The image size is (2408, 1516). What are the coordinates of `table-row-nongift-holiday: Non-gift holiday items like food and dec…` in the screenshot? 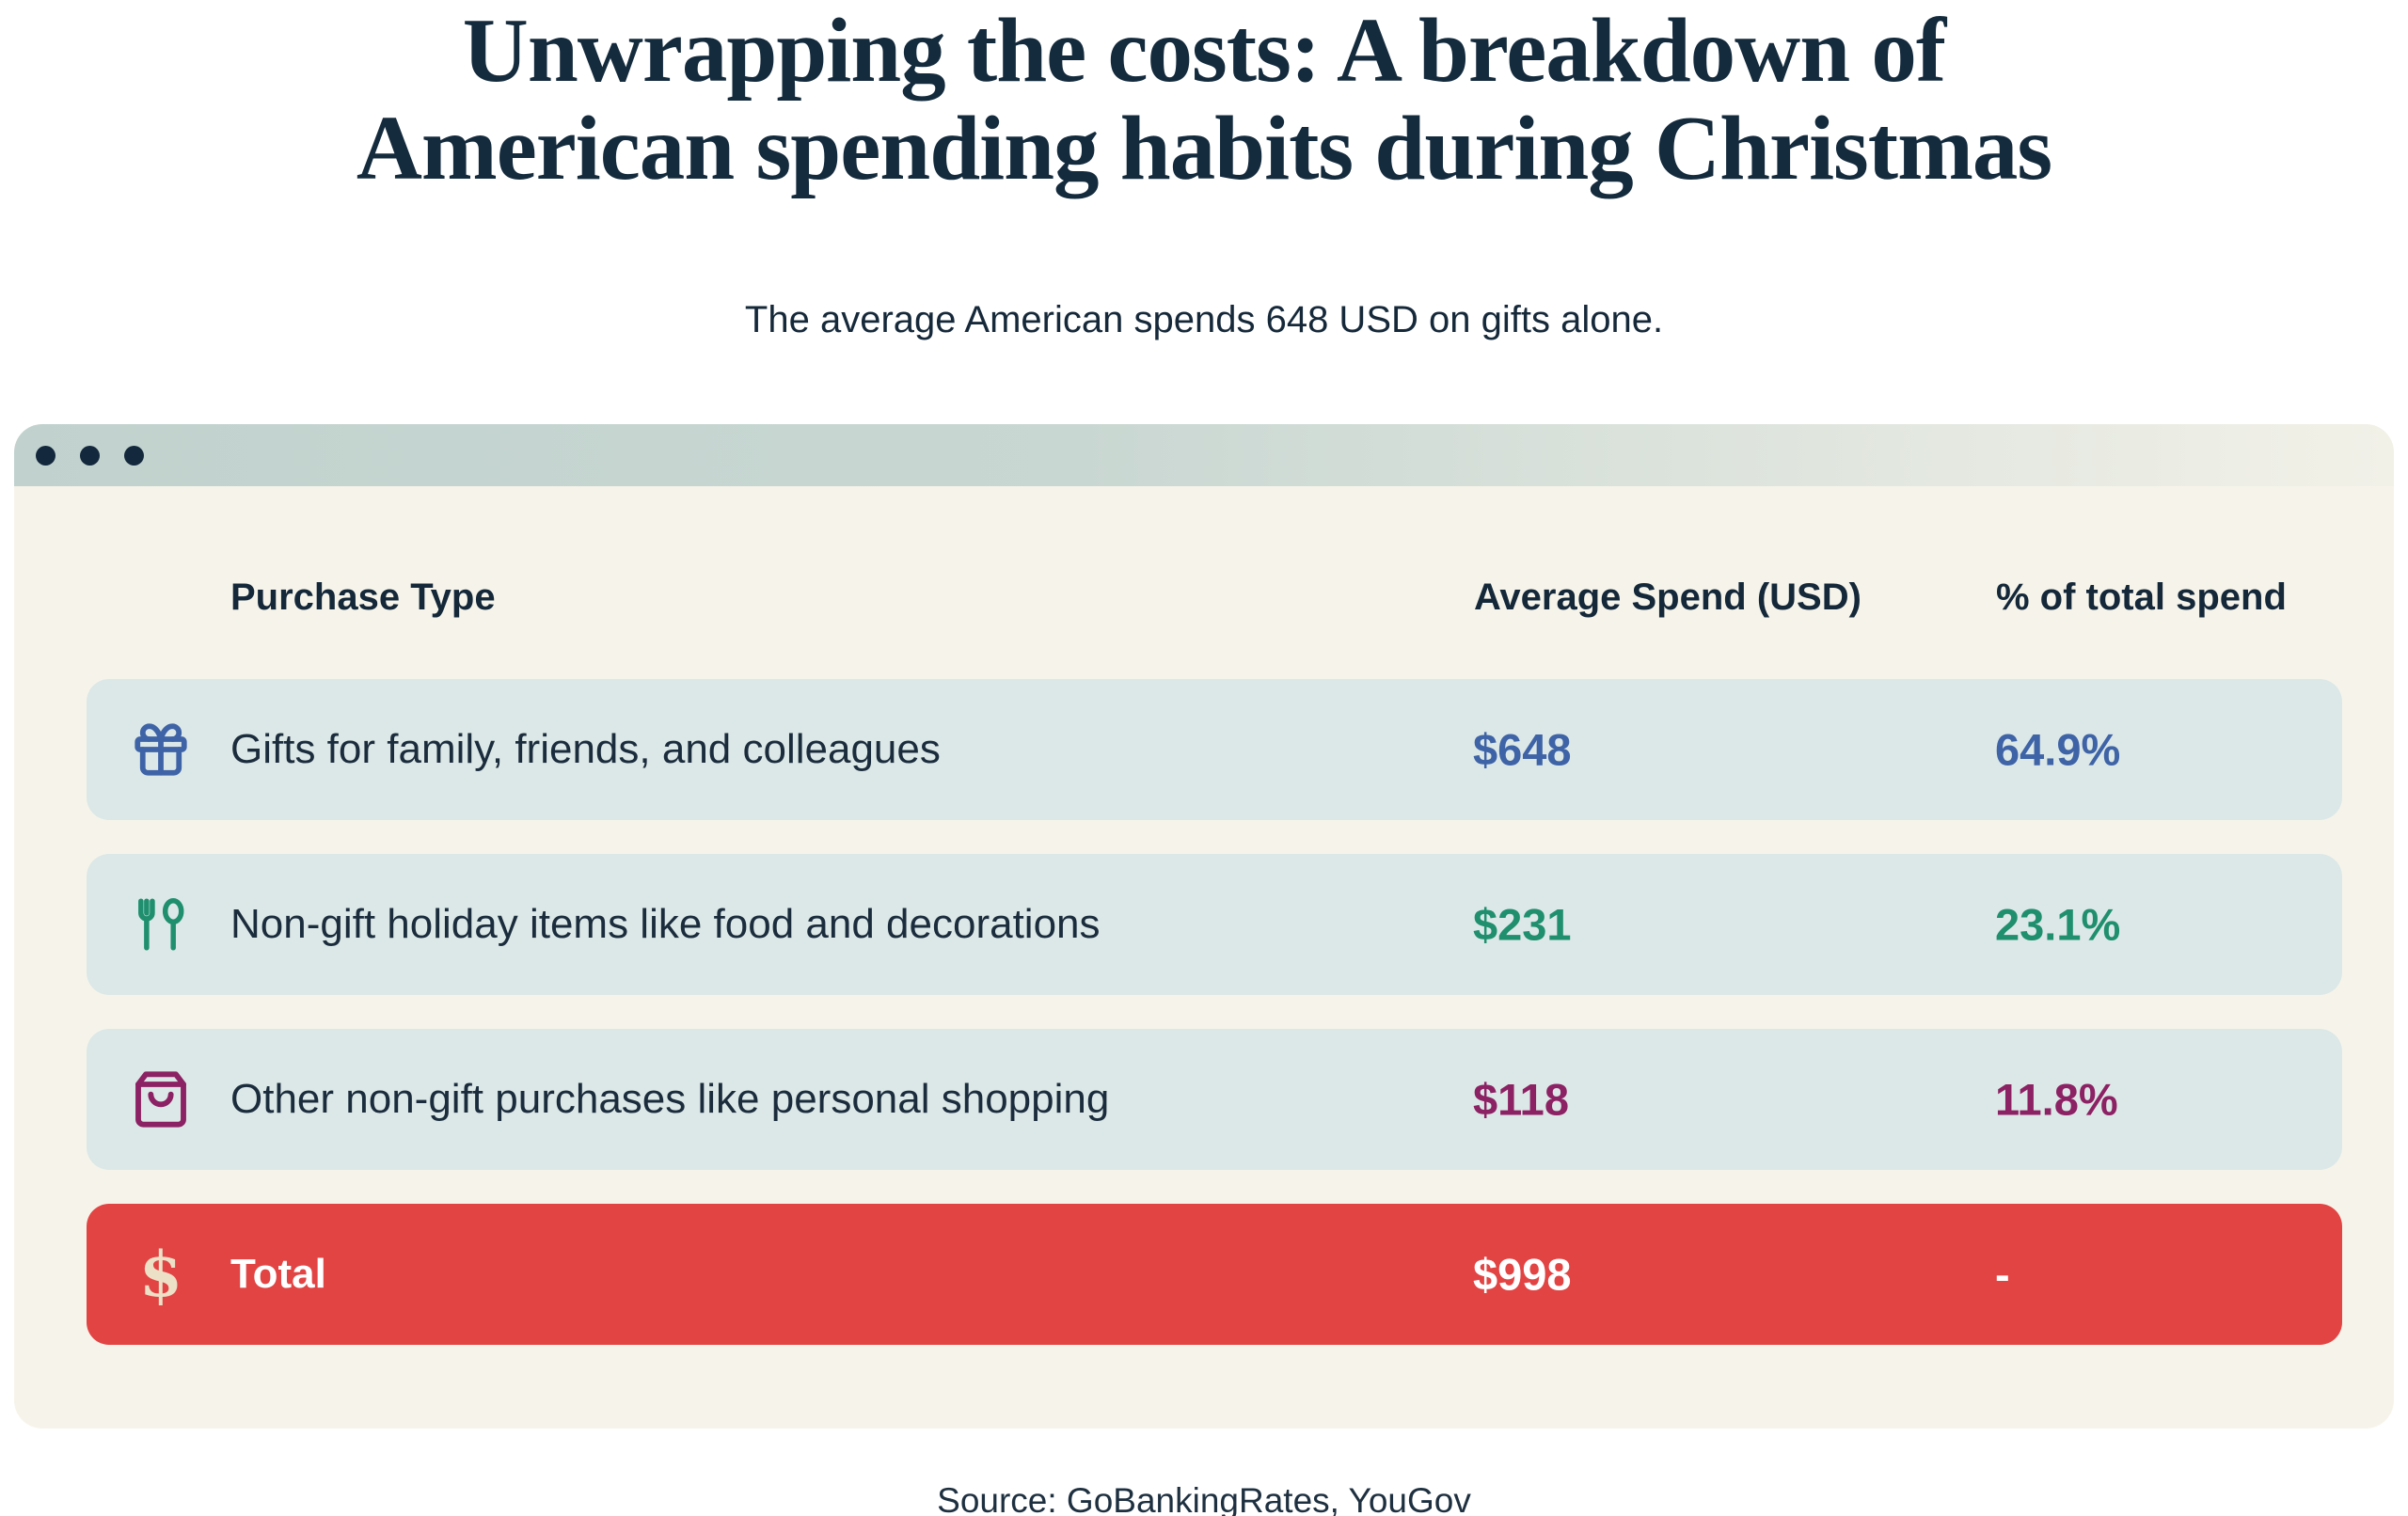 It's located at (1215, 924).